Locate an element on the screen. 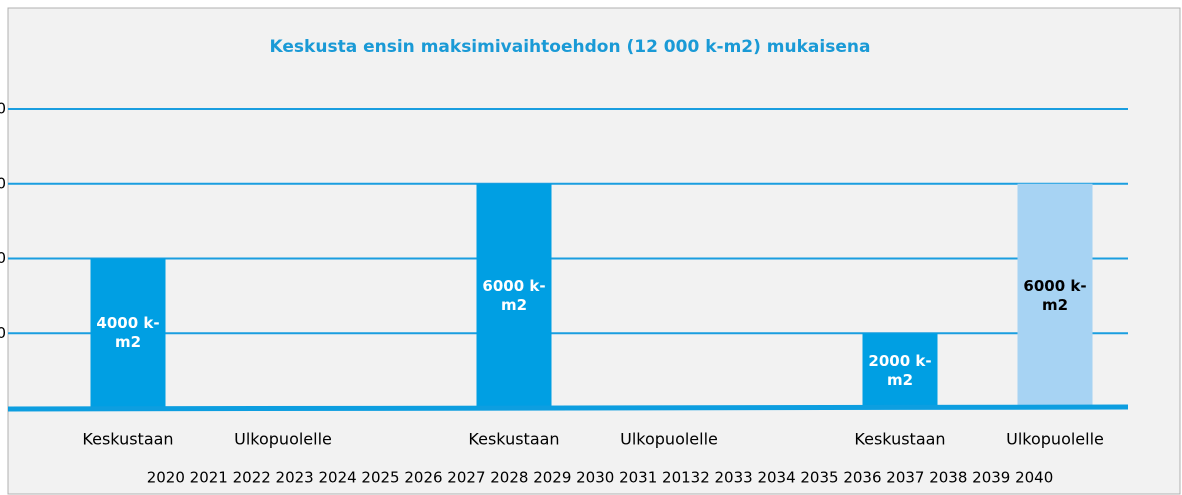  value-label: 2000 k-m2 is located at coordinates (900, 370).